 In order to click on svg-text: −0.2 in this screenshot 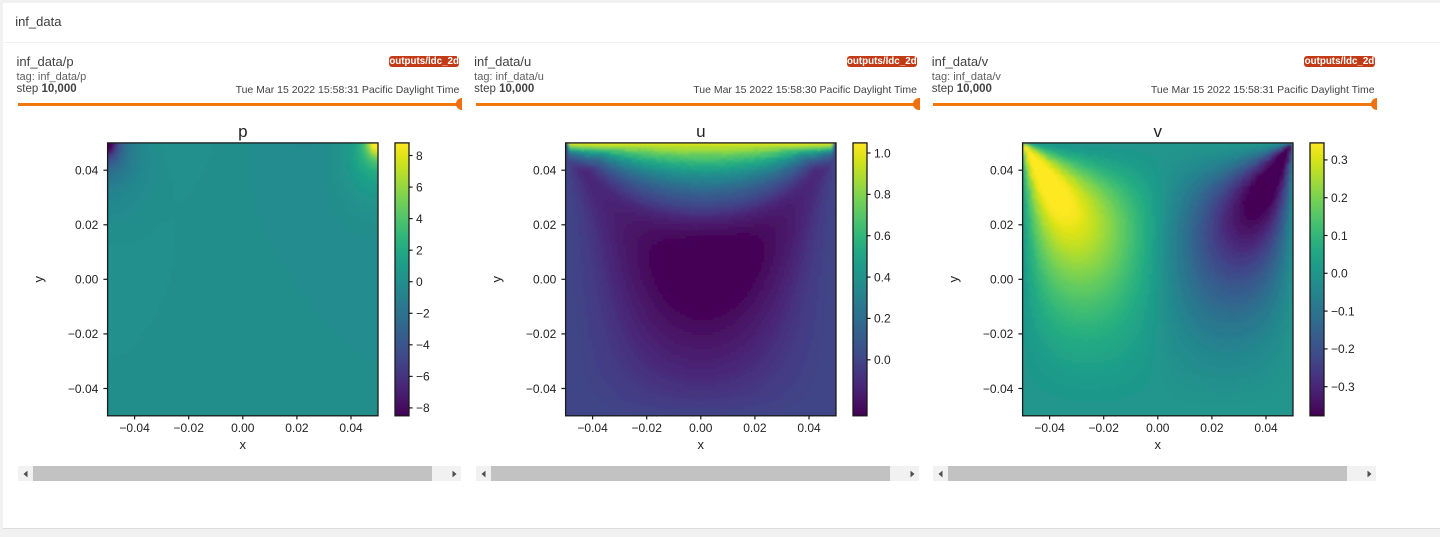, I will do `click(1343, 349)`.